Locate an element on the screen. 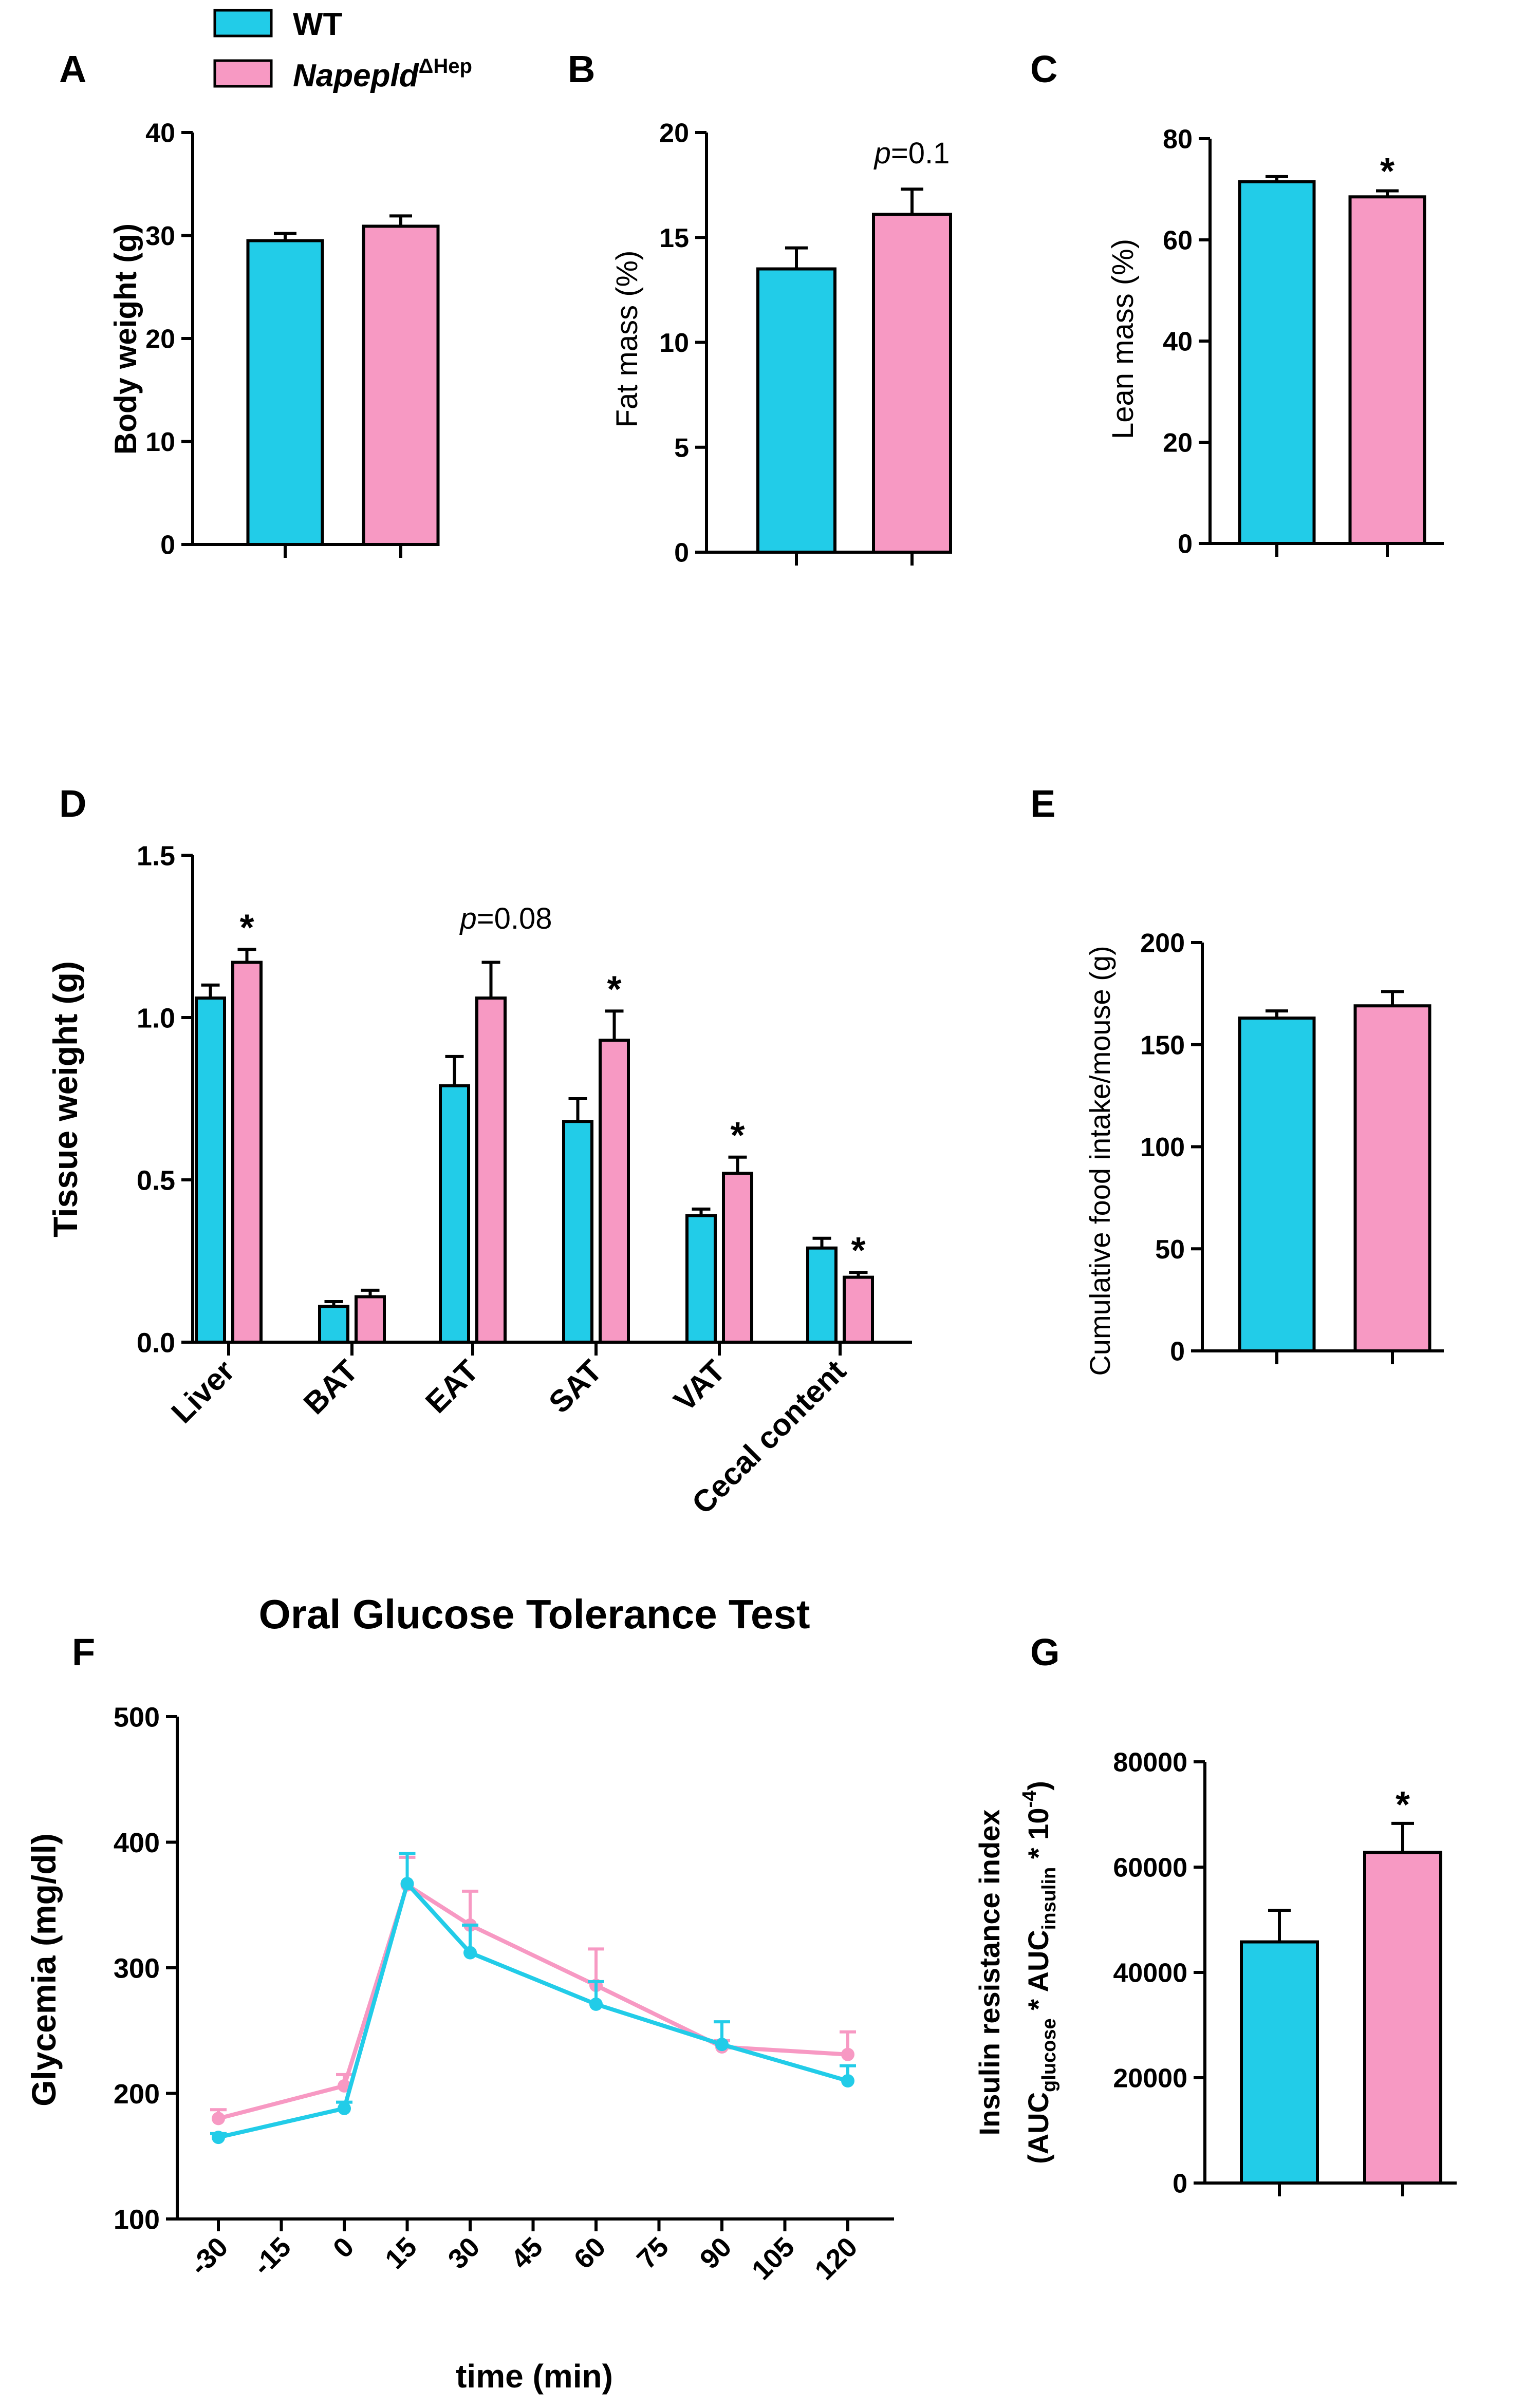  y-tick-label: 15 is located at coordinates (674, 238).